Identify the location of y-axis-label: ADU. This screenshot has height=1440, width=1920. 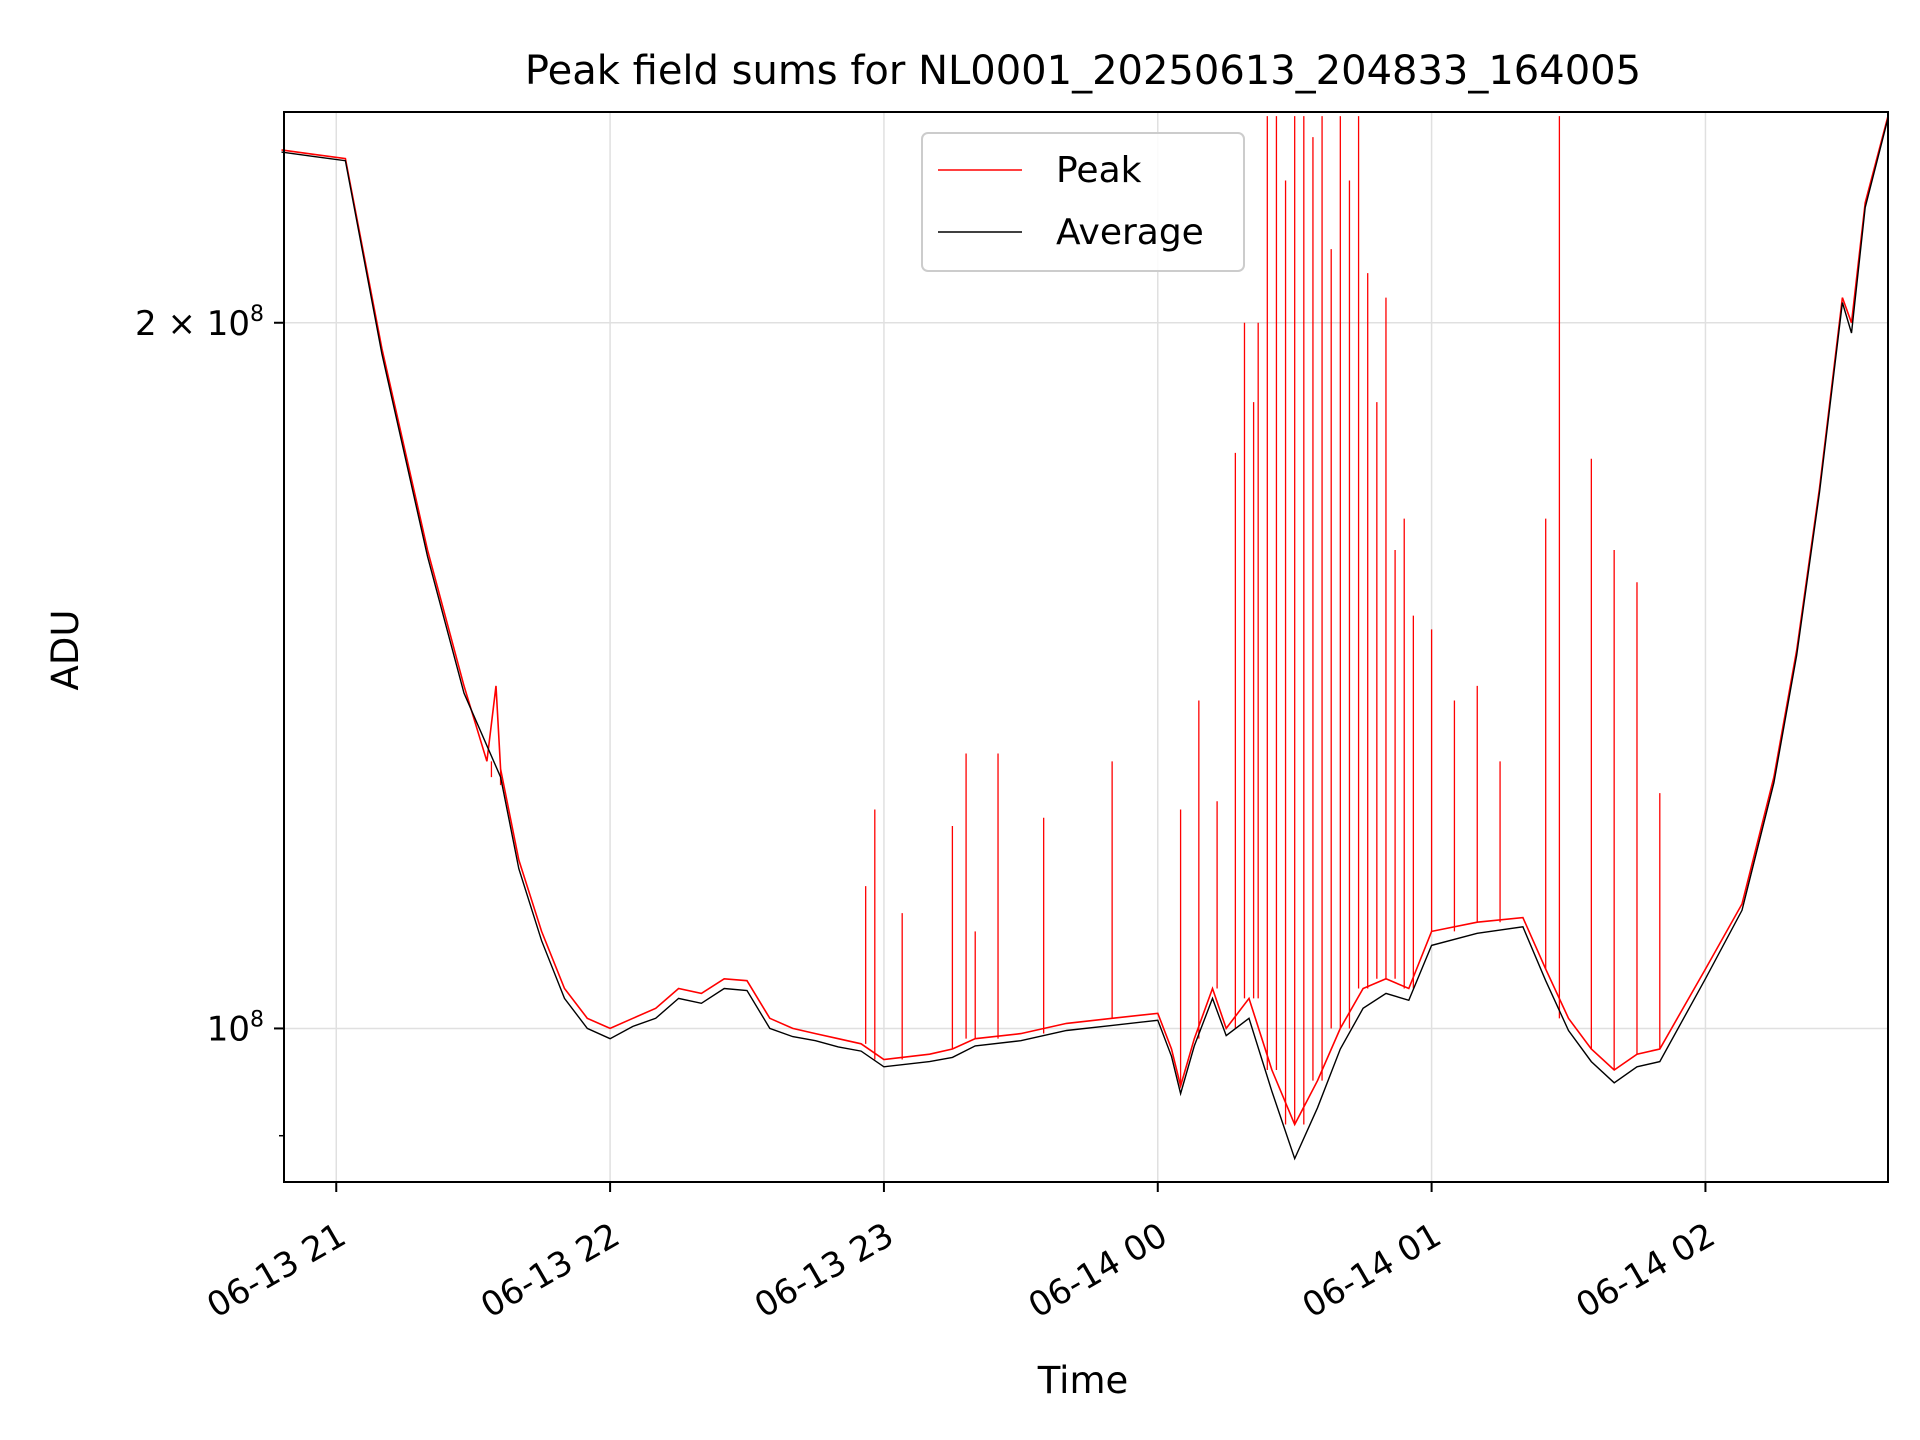
(65, 650).